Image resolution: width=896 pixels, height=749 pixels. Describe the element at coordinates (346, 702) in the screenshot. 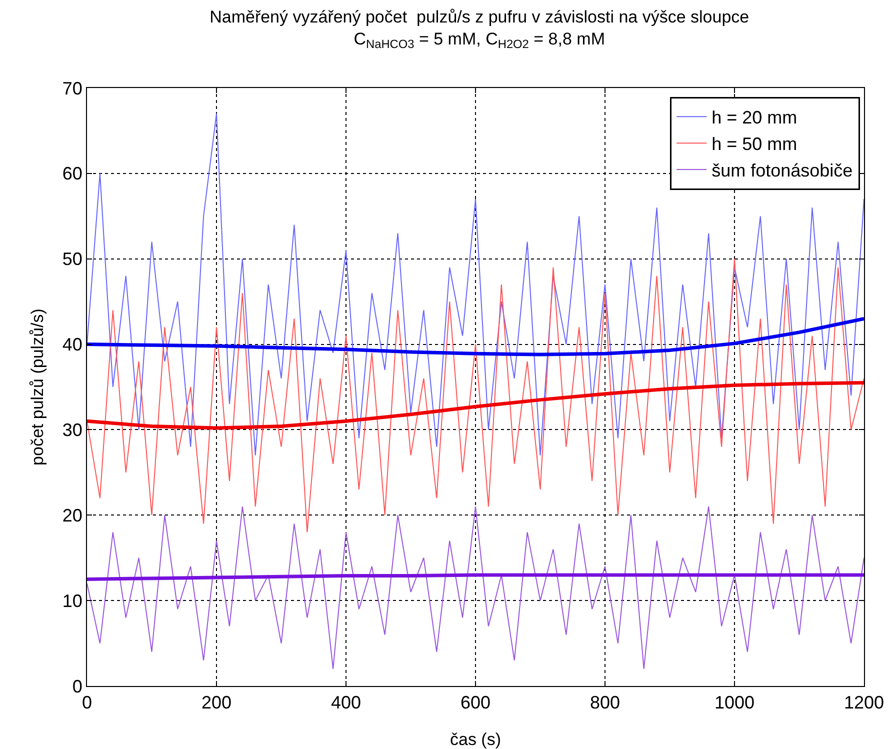

I see `x-tick-label: 400` at that location.